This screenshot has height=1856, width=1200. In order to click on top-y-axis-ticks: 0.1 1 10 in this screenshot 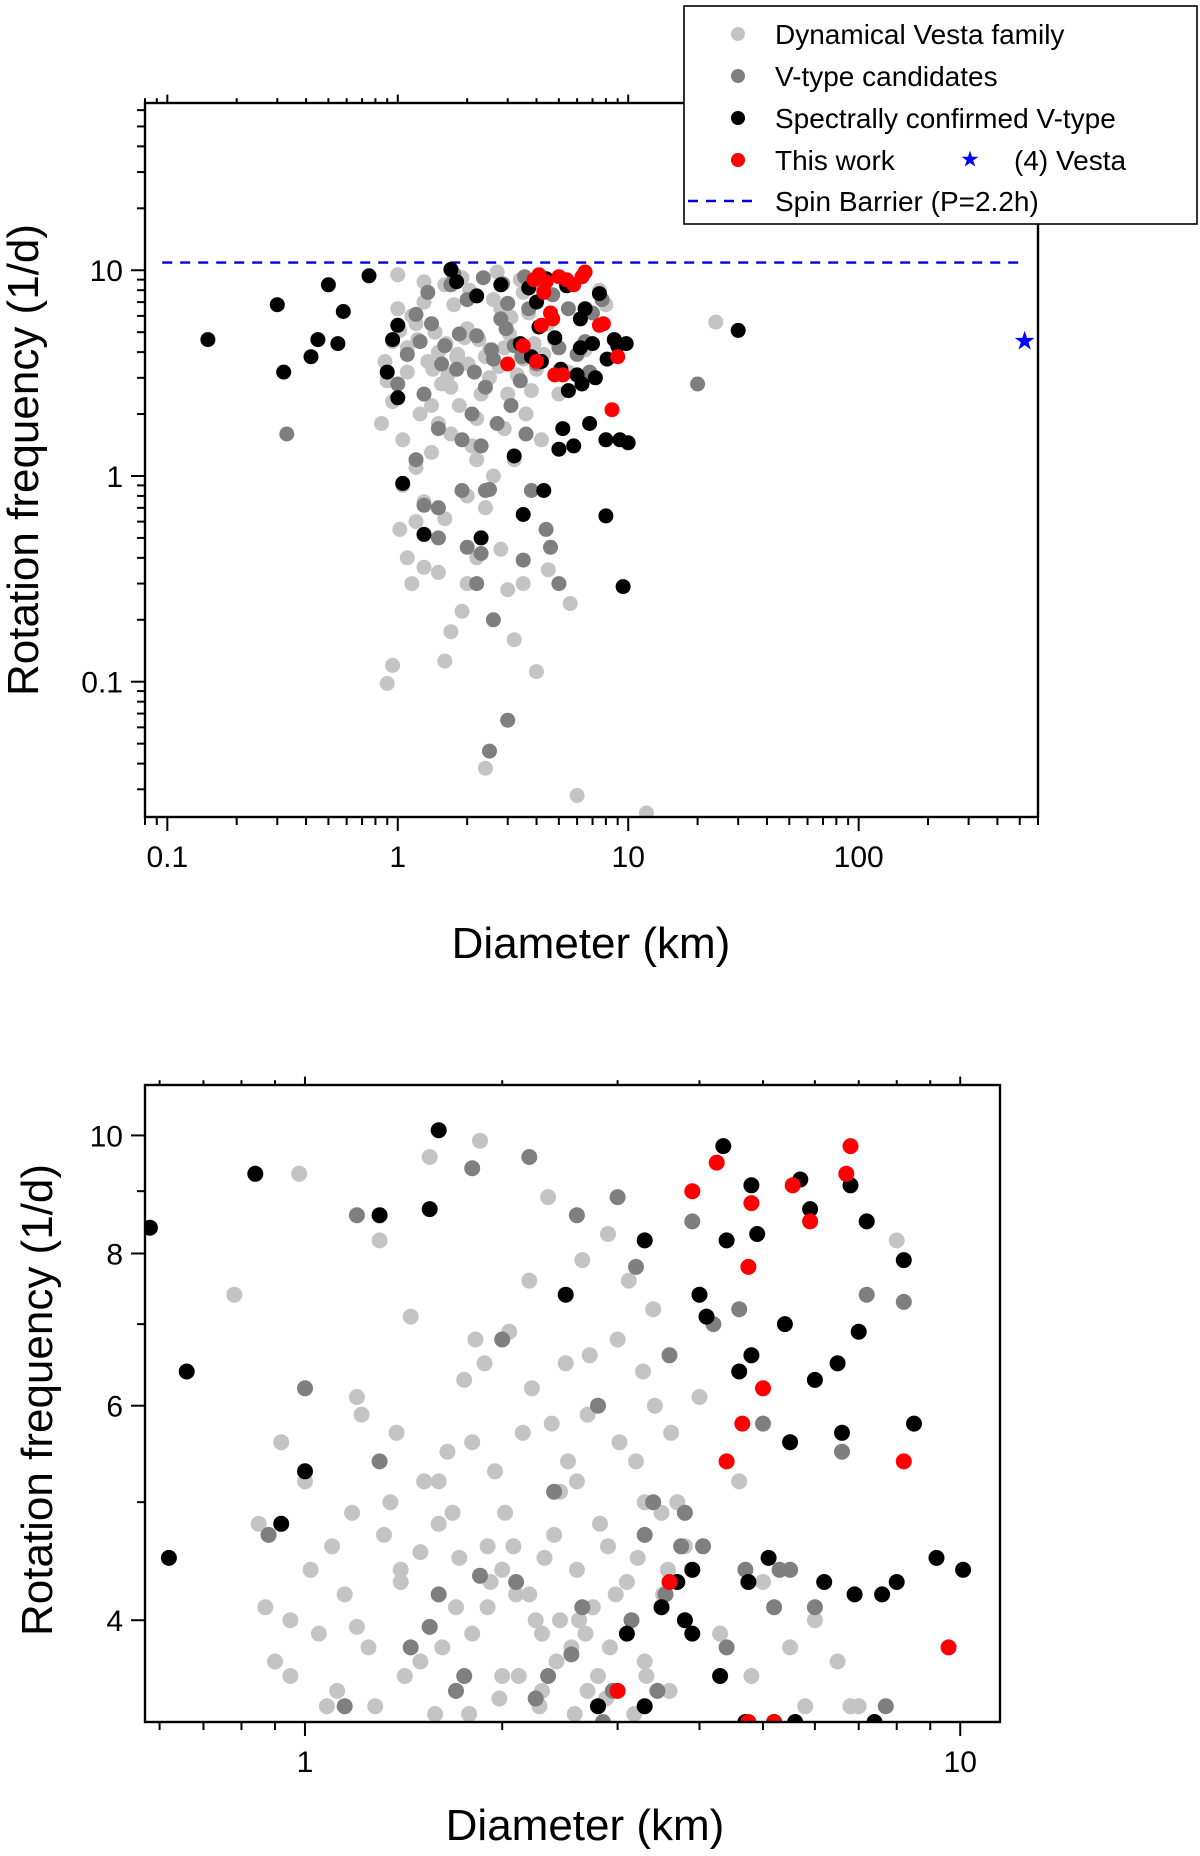, I will do `click(113, 450)`.